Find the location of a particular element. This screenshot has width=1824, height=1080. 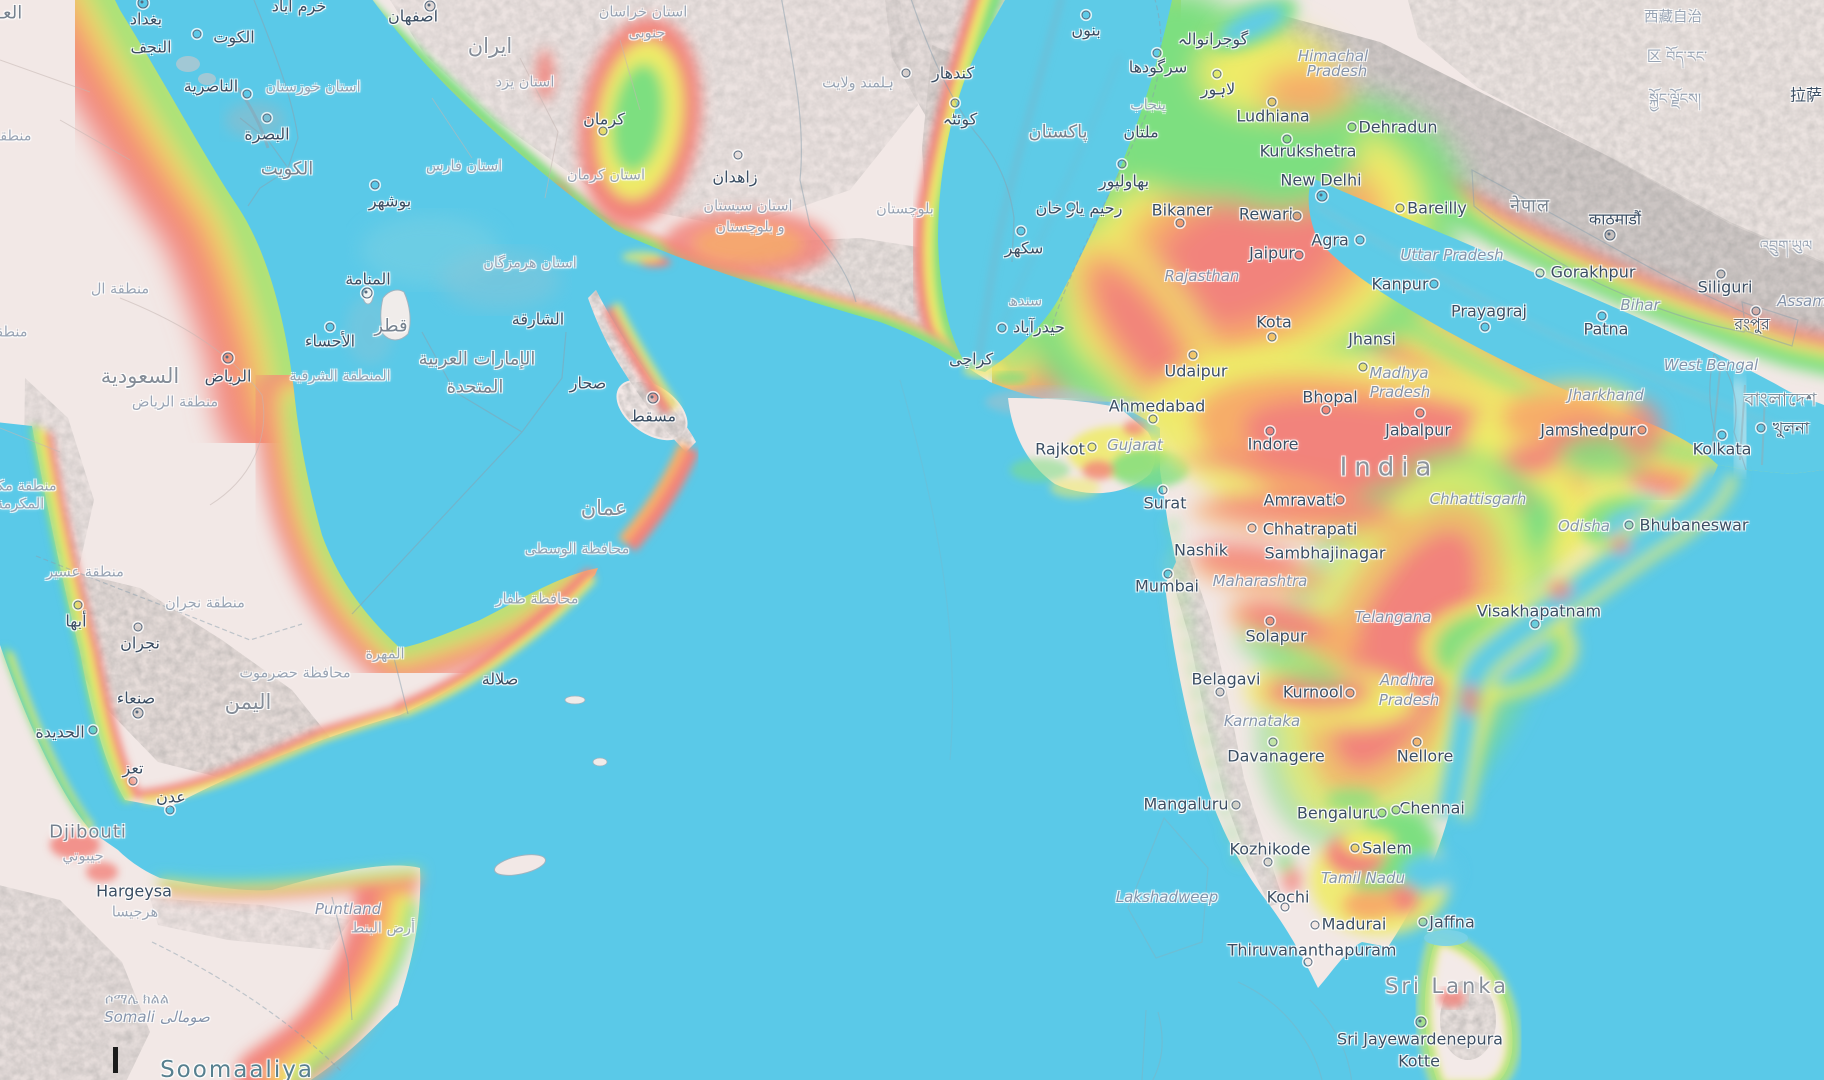

map-label: Davanagere is located at coordinates (1276, 756).